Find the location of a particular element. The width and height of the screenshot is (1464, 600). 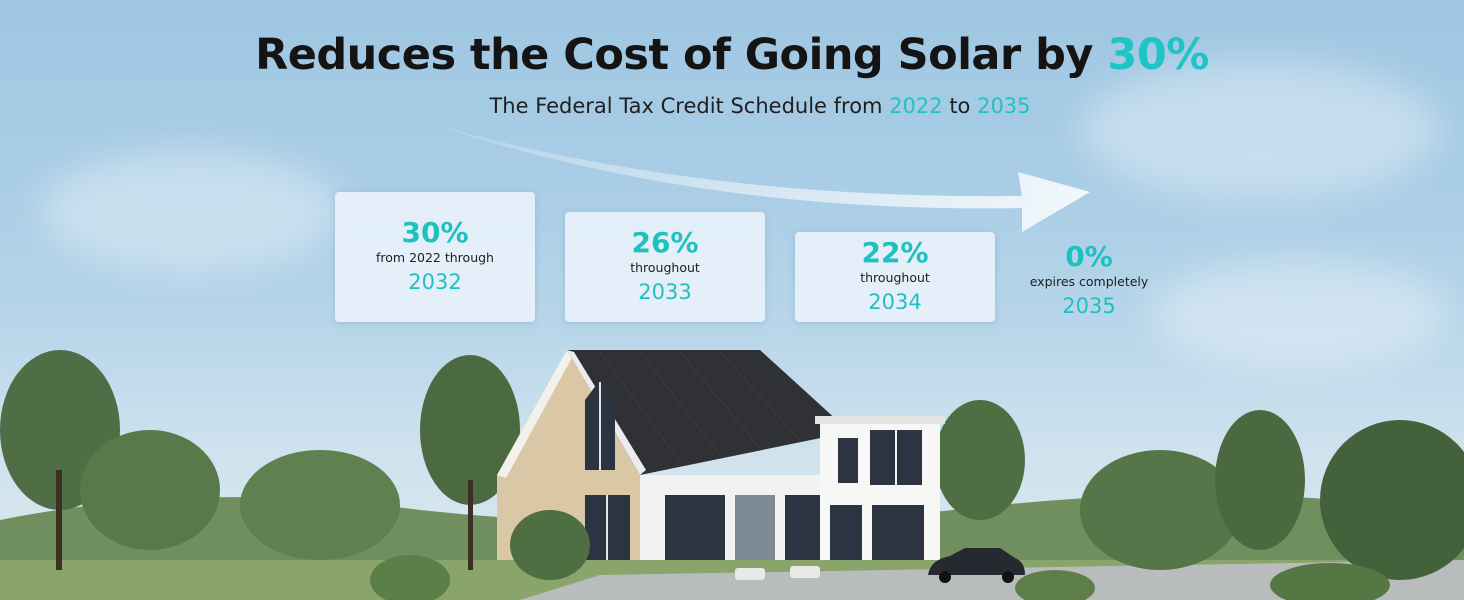

subtitle-end-year: 2035 is located at coordinates (1004, 106).